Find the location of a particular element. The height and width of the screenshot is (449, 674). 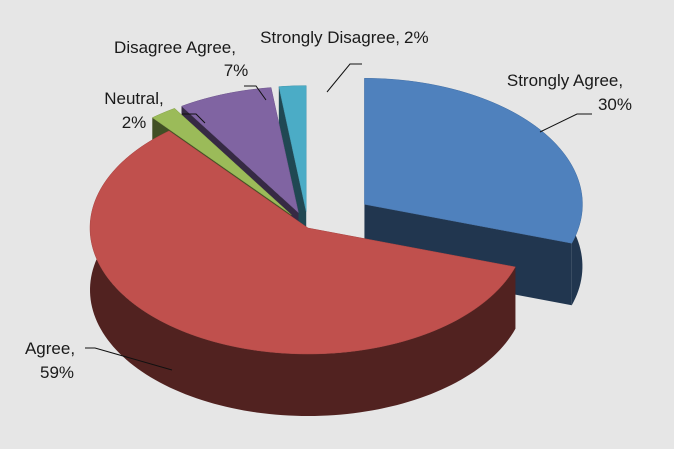

category-label: Strongly Disagree, is located at coordinates (330, 37).